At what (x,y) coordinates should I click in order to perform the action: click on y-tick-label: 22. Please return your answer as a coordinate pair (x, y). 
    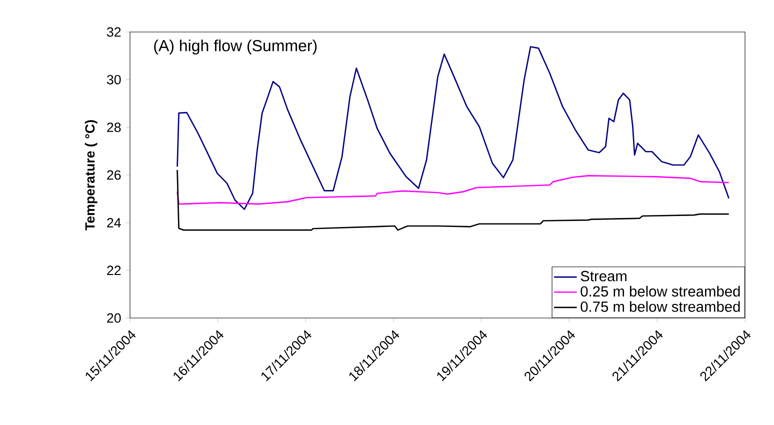
    Looking at the image, I should click on (114, 270).